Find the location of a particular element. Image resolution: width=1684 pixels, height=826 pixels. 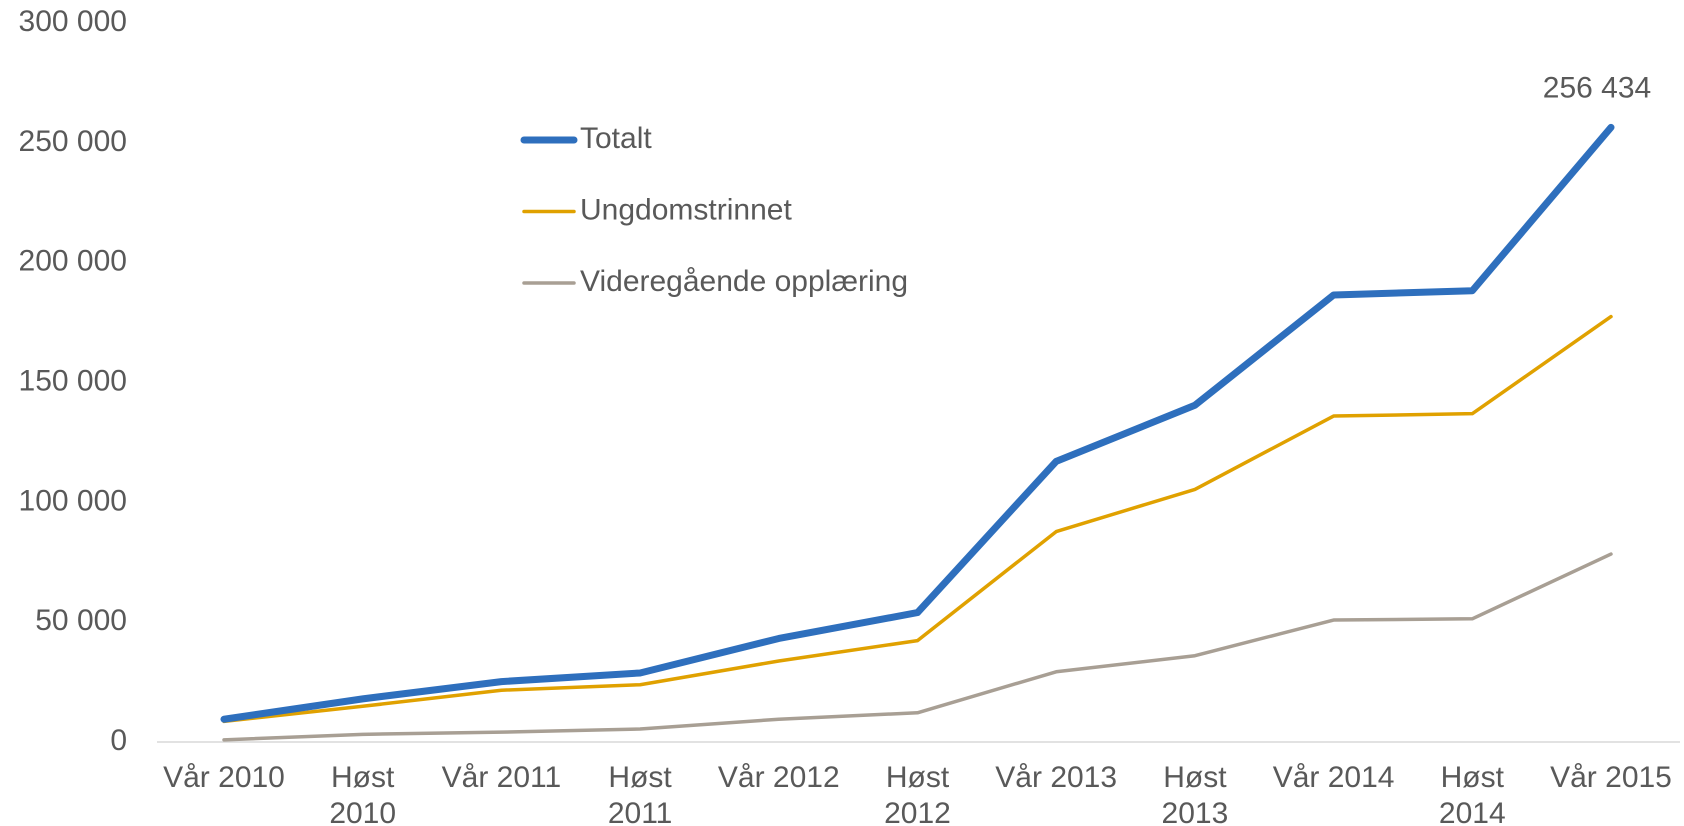

x-tick-label: Høst 2012 is located at coordinates (917, 793).